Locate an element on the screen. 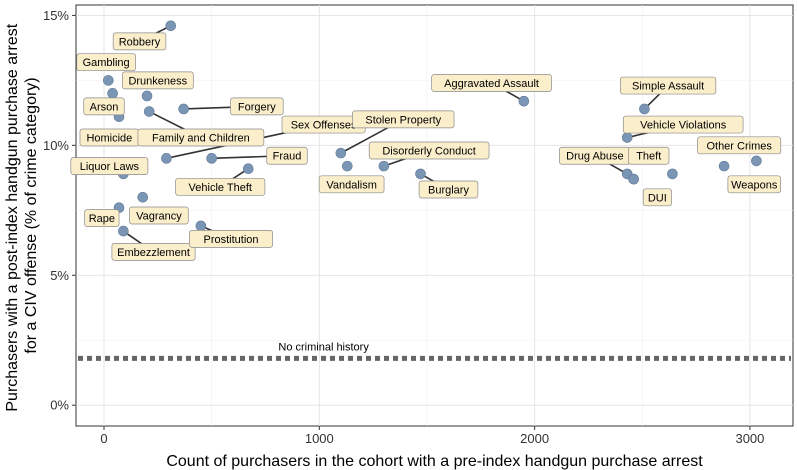 This screenshot has height=470, width=797. y-tick-label: 5% is located at coordinates (59, 275).